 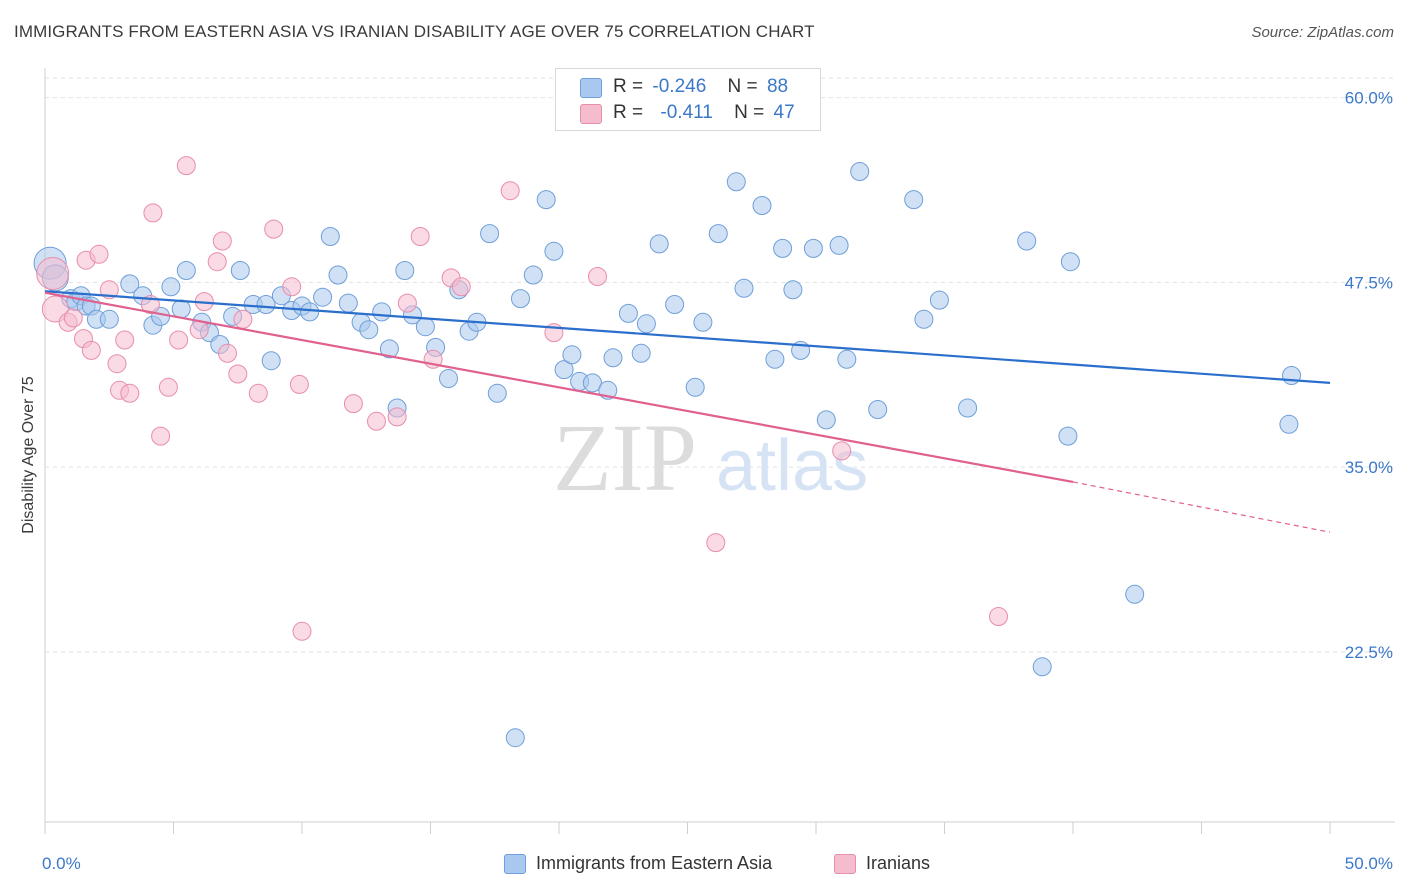 What do you see at coordinates (628, 86) in the screenshot?
I see `legend-r-label: R =` at bounding box center [628, 86].